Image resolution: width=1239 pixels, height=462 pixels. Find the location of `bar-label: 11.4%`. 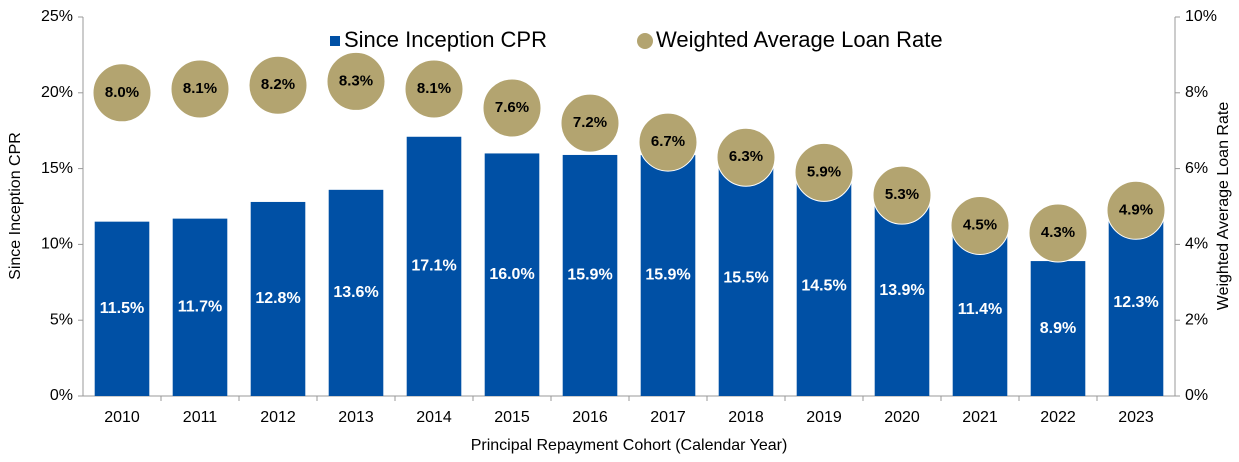

bar-label: 11.4% is located at coordinates (980, 309).